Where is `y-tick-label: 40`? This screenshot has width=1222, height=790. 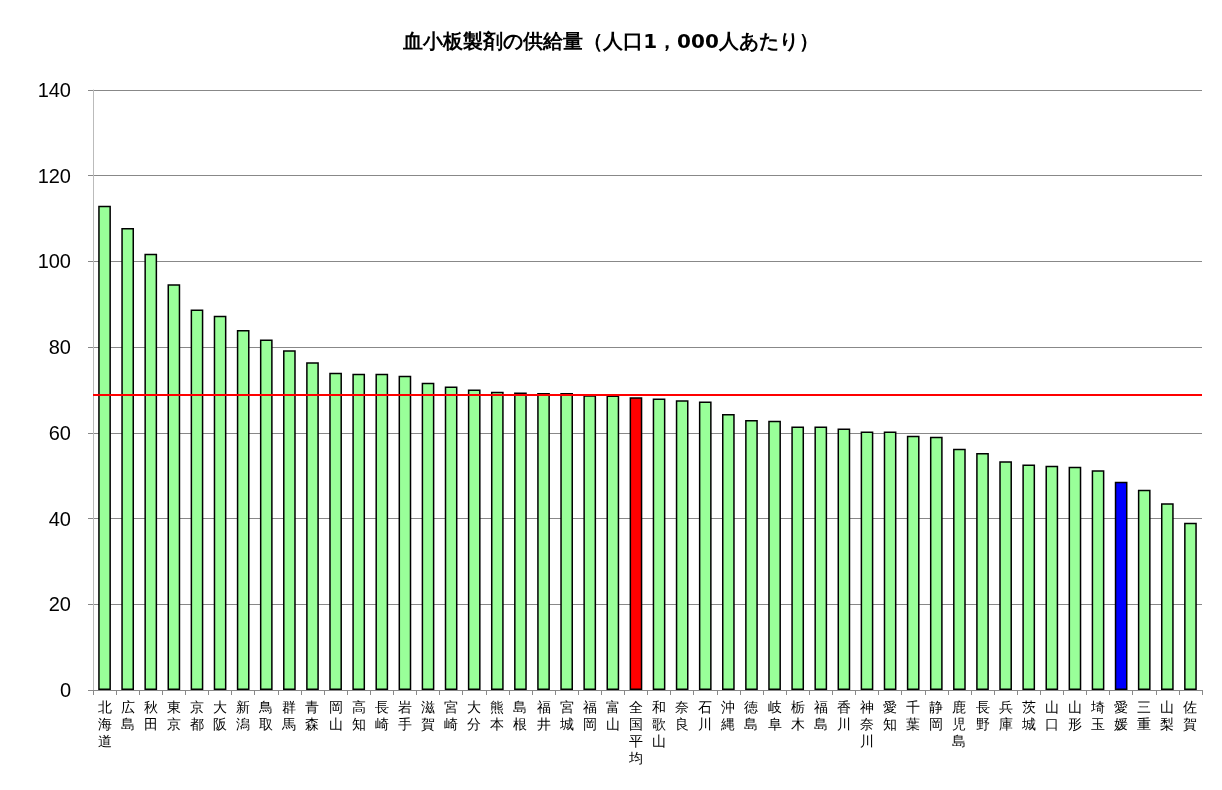 y-tick-label: 40 is located at coordinates (59, 518).